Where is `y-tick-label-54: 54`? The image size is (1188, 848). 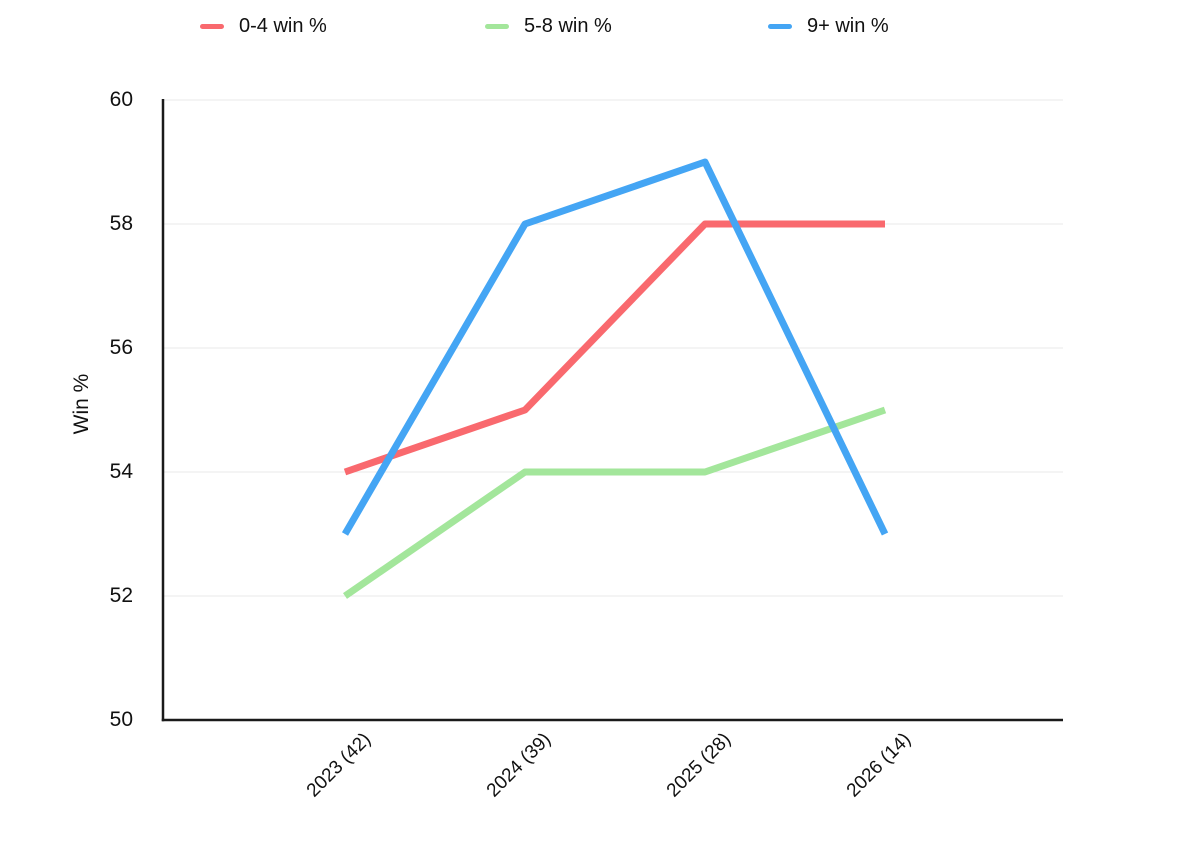
y-tick-label-54: 54 is located at coordinates (121, 471).